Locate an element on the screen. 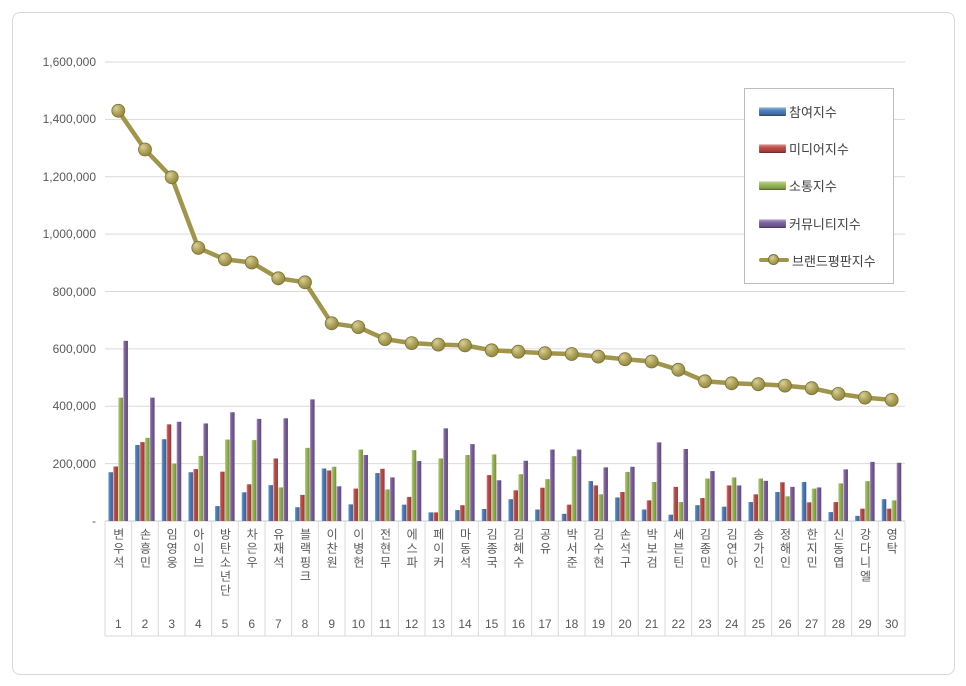  legend-item-communication: 소통지수 is located at coordinates (826, 185).